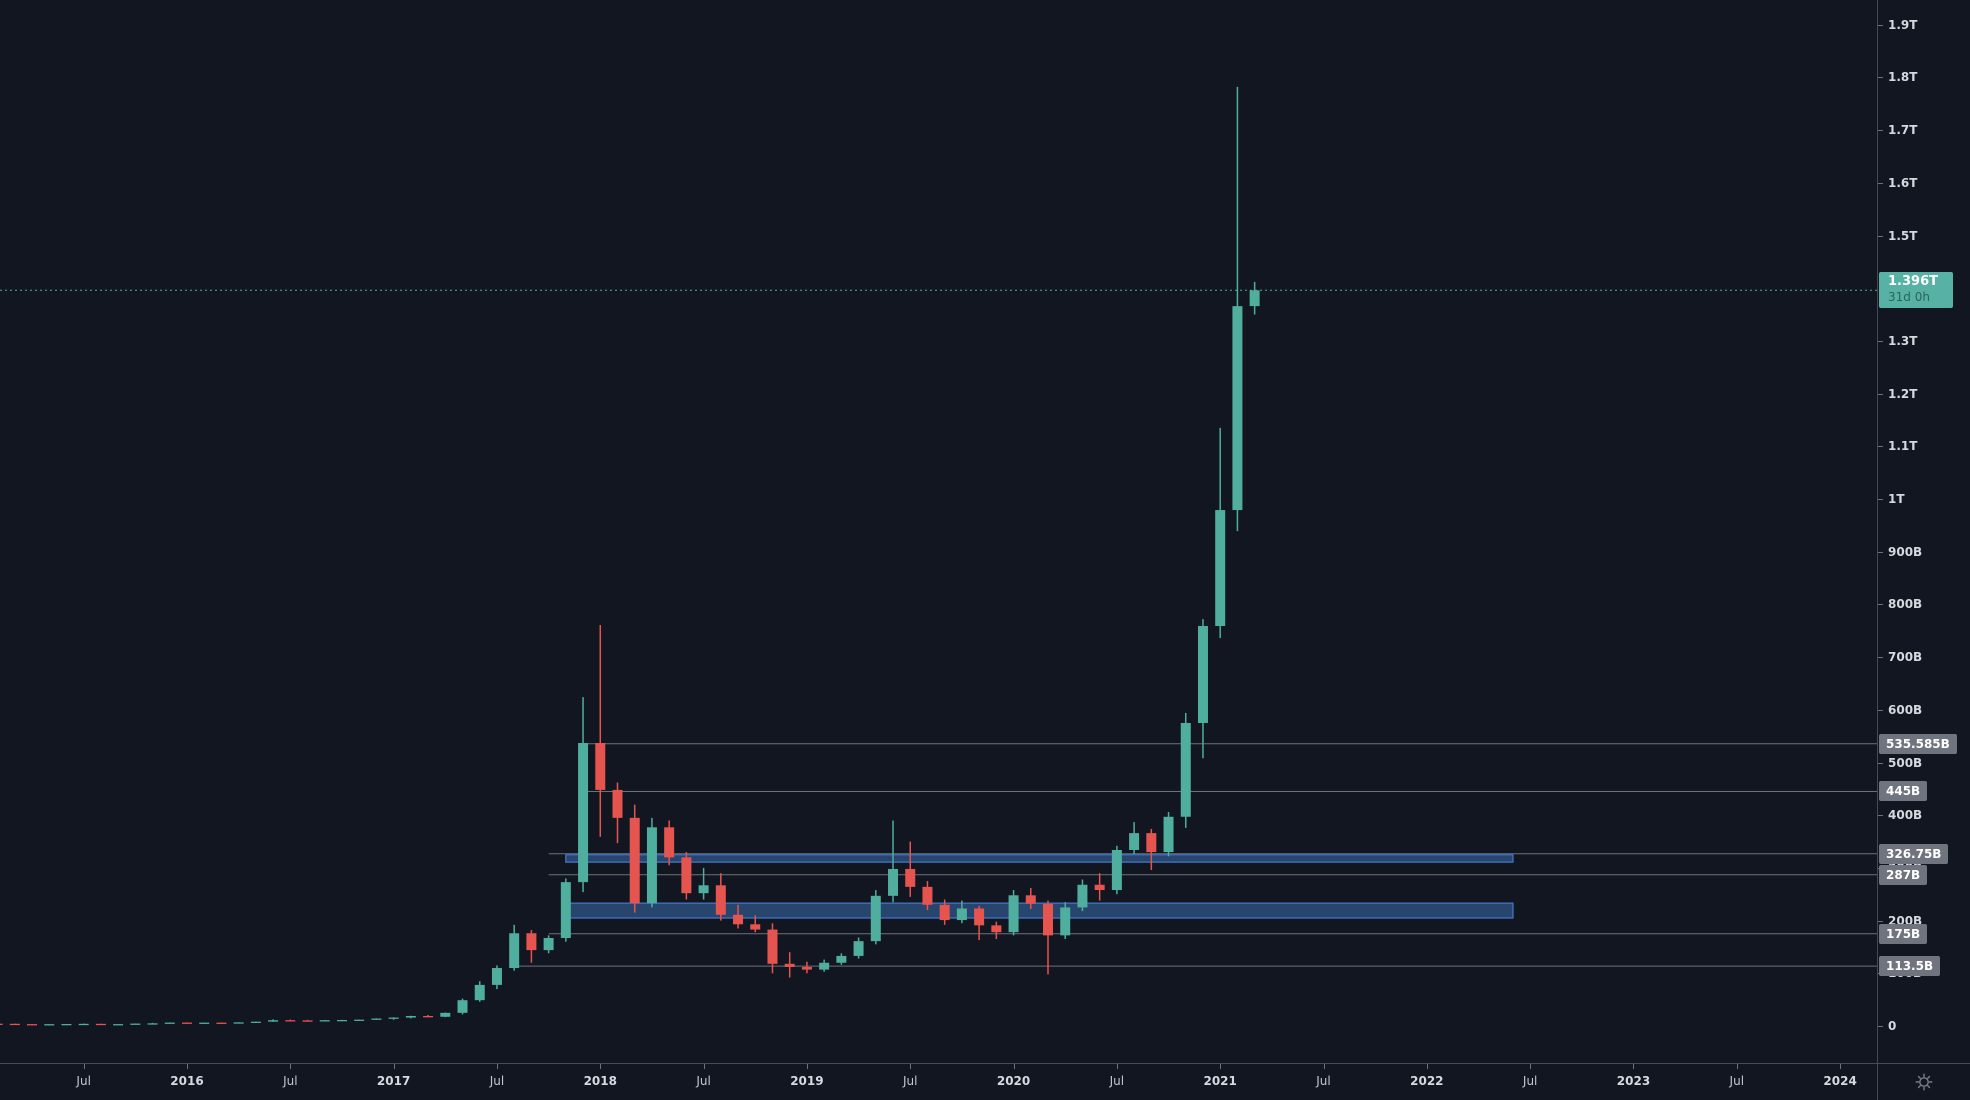 The width and height of the screenshot is (1970, 1100). I want to click on price-axis-label: 800B, so click(1905, 604).